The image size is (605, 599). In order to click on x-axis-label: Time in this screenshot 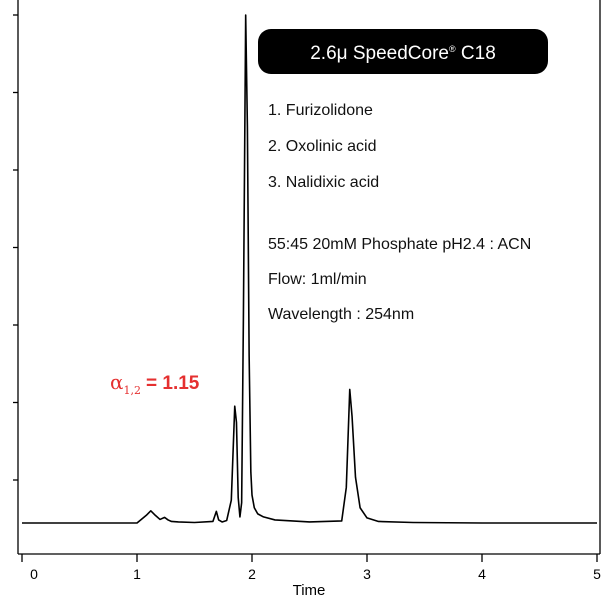, I will do `click(309, 590)`.